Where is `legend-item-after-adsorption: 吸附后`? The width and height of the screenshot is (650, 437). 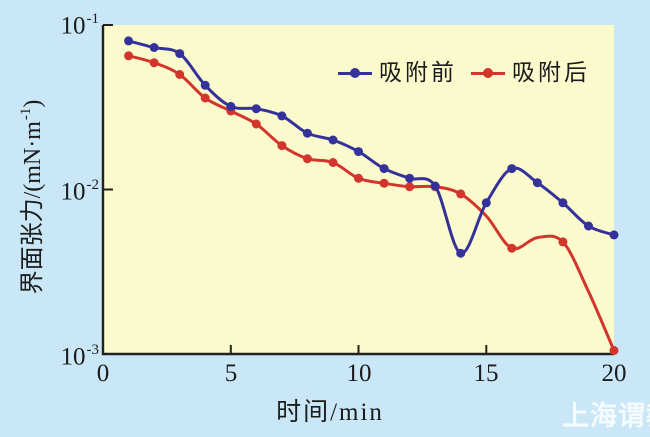
legend-item-after-adsorption: 吸附后 is located at coordinates (530, 73).